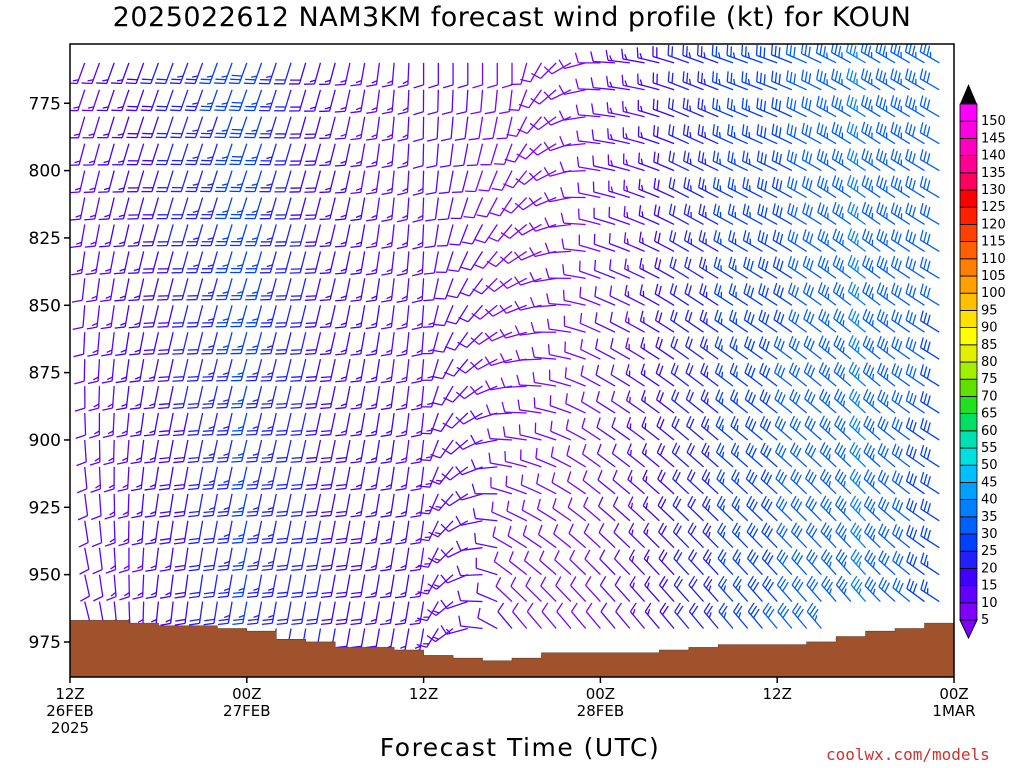  Describe the element at coordinates (993, 190) in the screenshot. I see `colorbar-label: 130` at that location.